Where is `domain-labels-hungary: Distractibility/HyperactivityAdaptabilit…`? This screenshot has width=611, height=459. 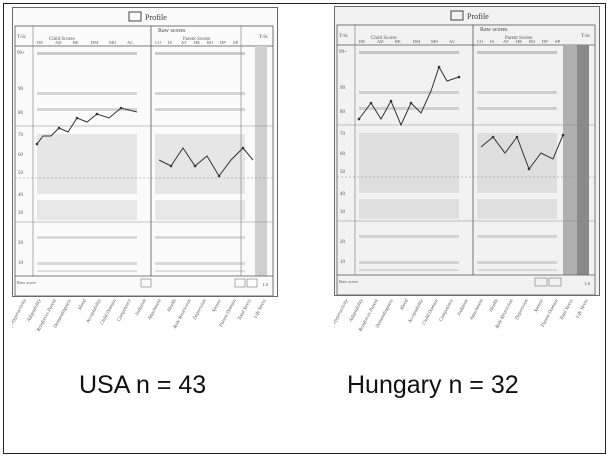 domain-labels-hungary: Distractibility/HyperactivityAdaptabilit… is located at coordinates (462, 325).